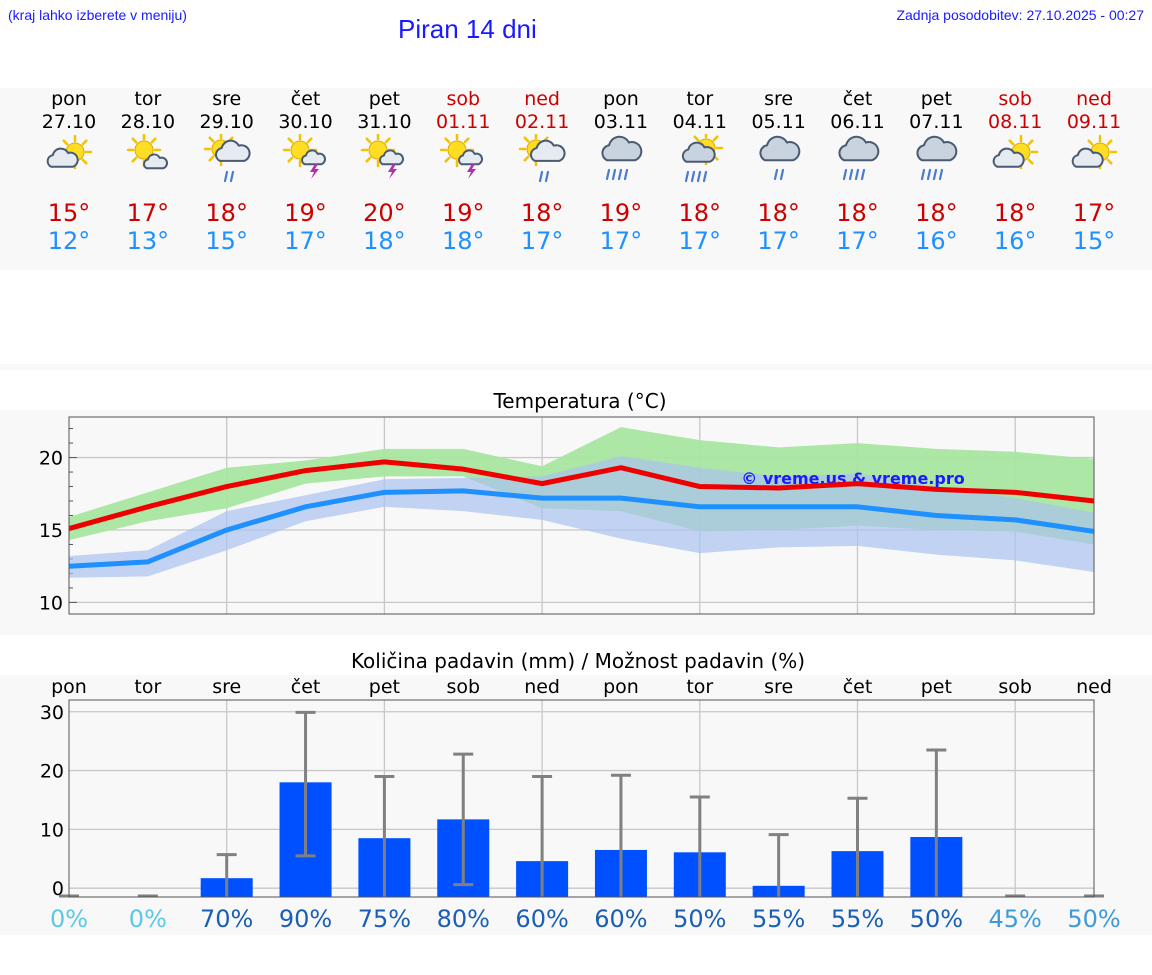 The height and width of the screenshot is (975, 1152). I want to click on probability-label: 55%, so click(778, 919).